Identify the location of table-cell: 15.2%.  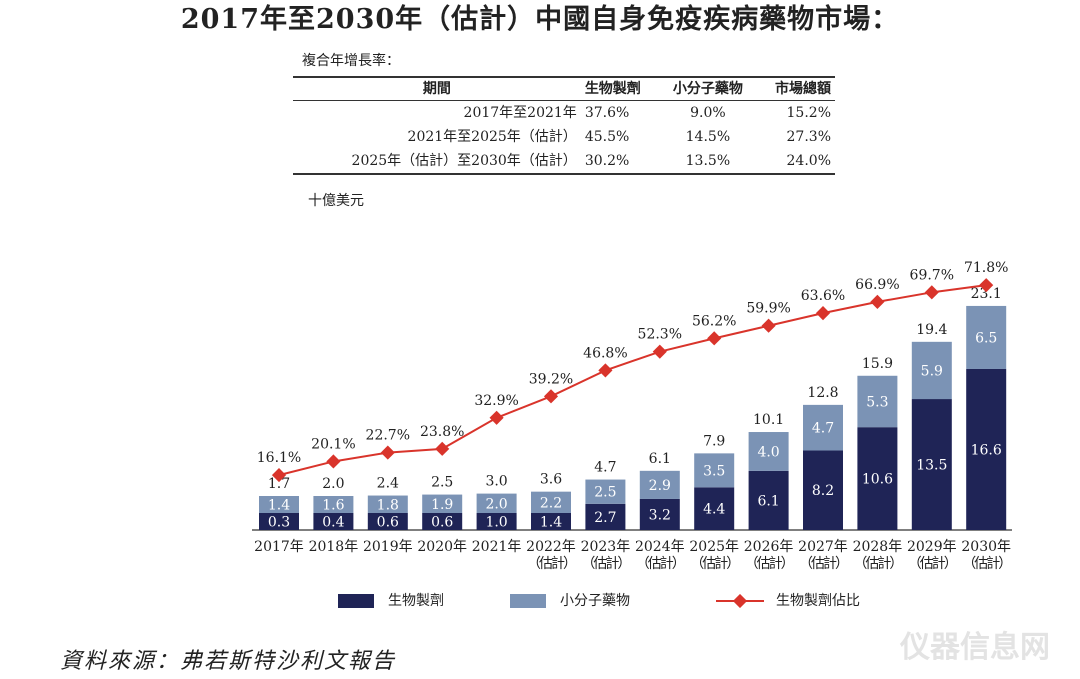
(808, 113).